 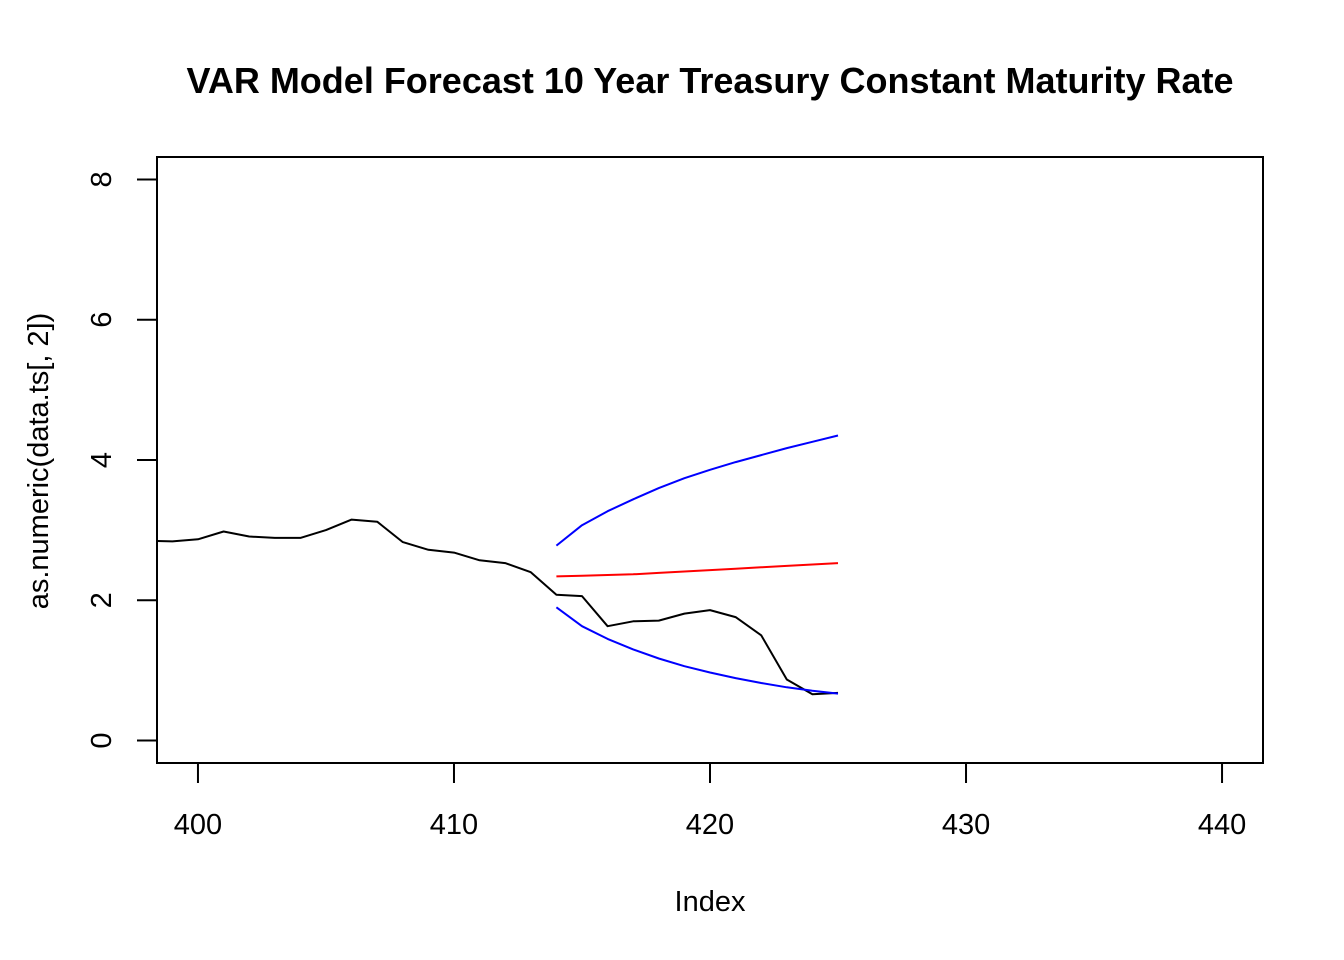 What do you see at coordinates (710, 801) in the screenshot?
I see `x-axis: 400 410 420 430 440` at bounding box center [710, 801].